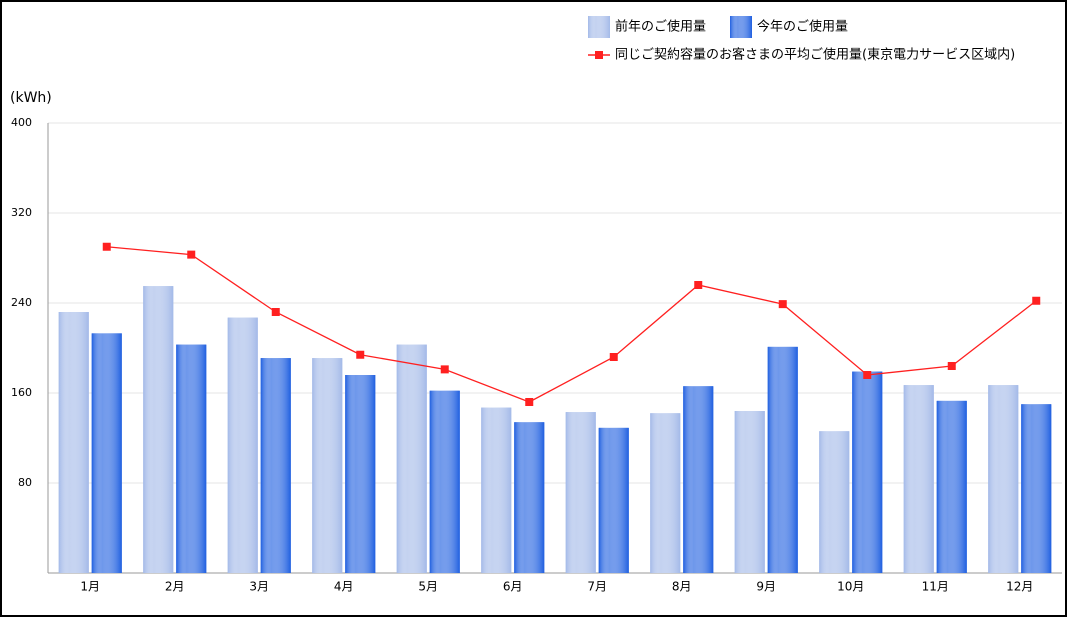 The height and width of the screenshot is (617, 1067). Describe the element at coordinates (259, 587) in the screenshot. I see `x-tick-label: 3月` at that location.